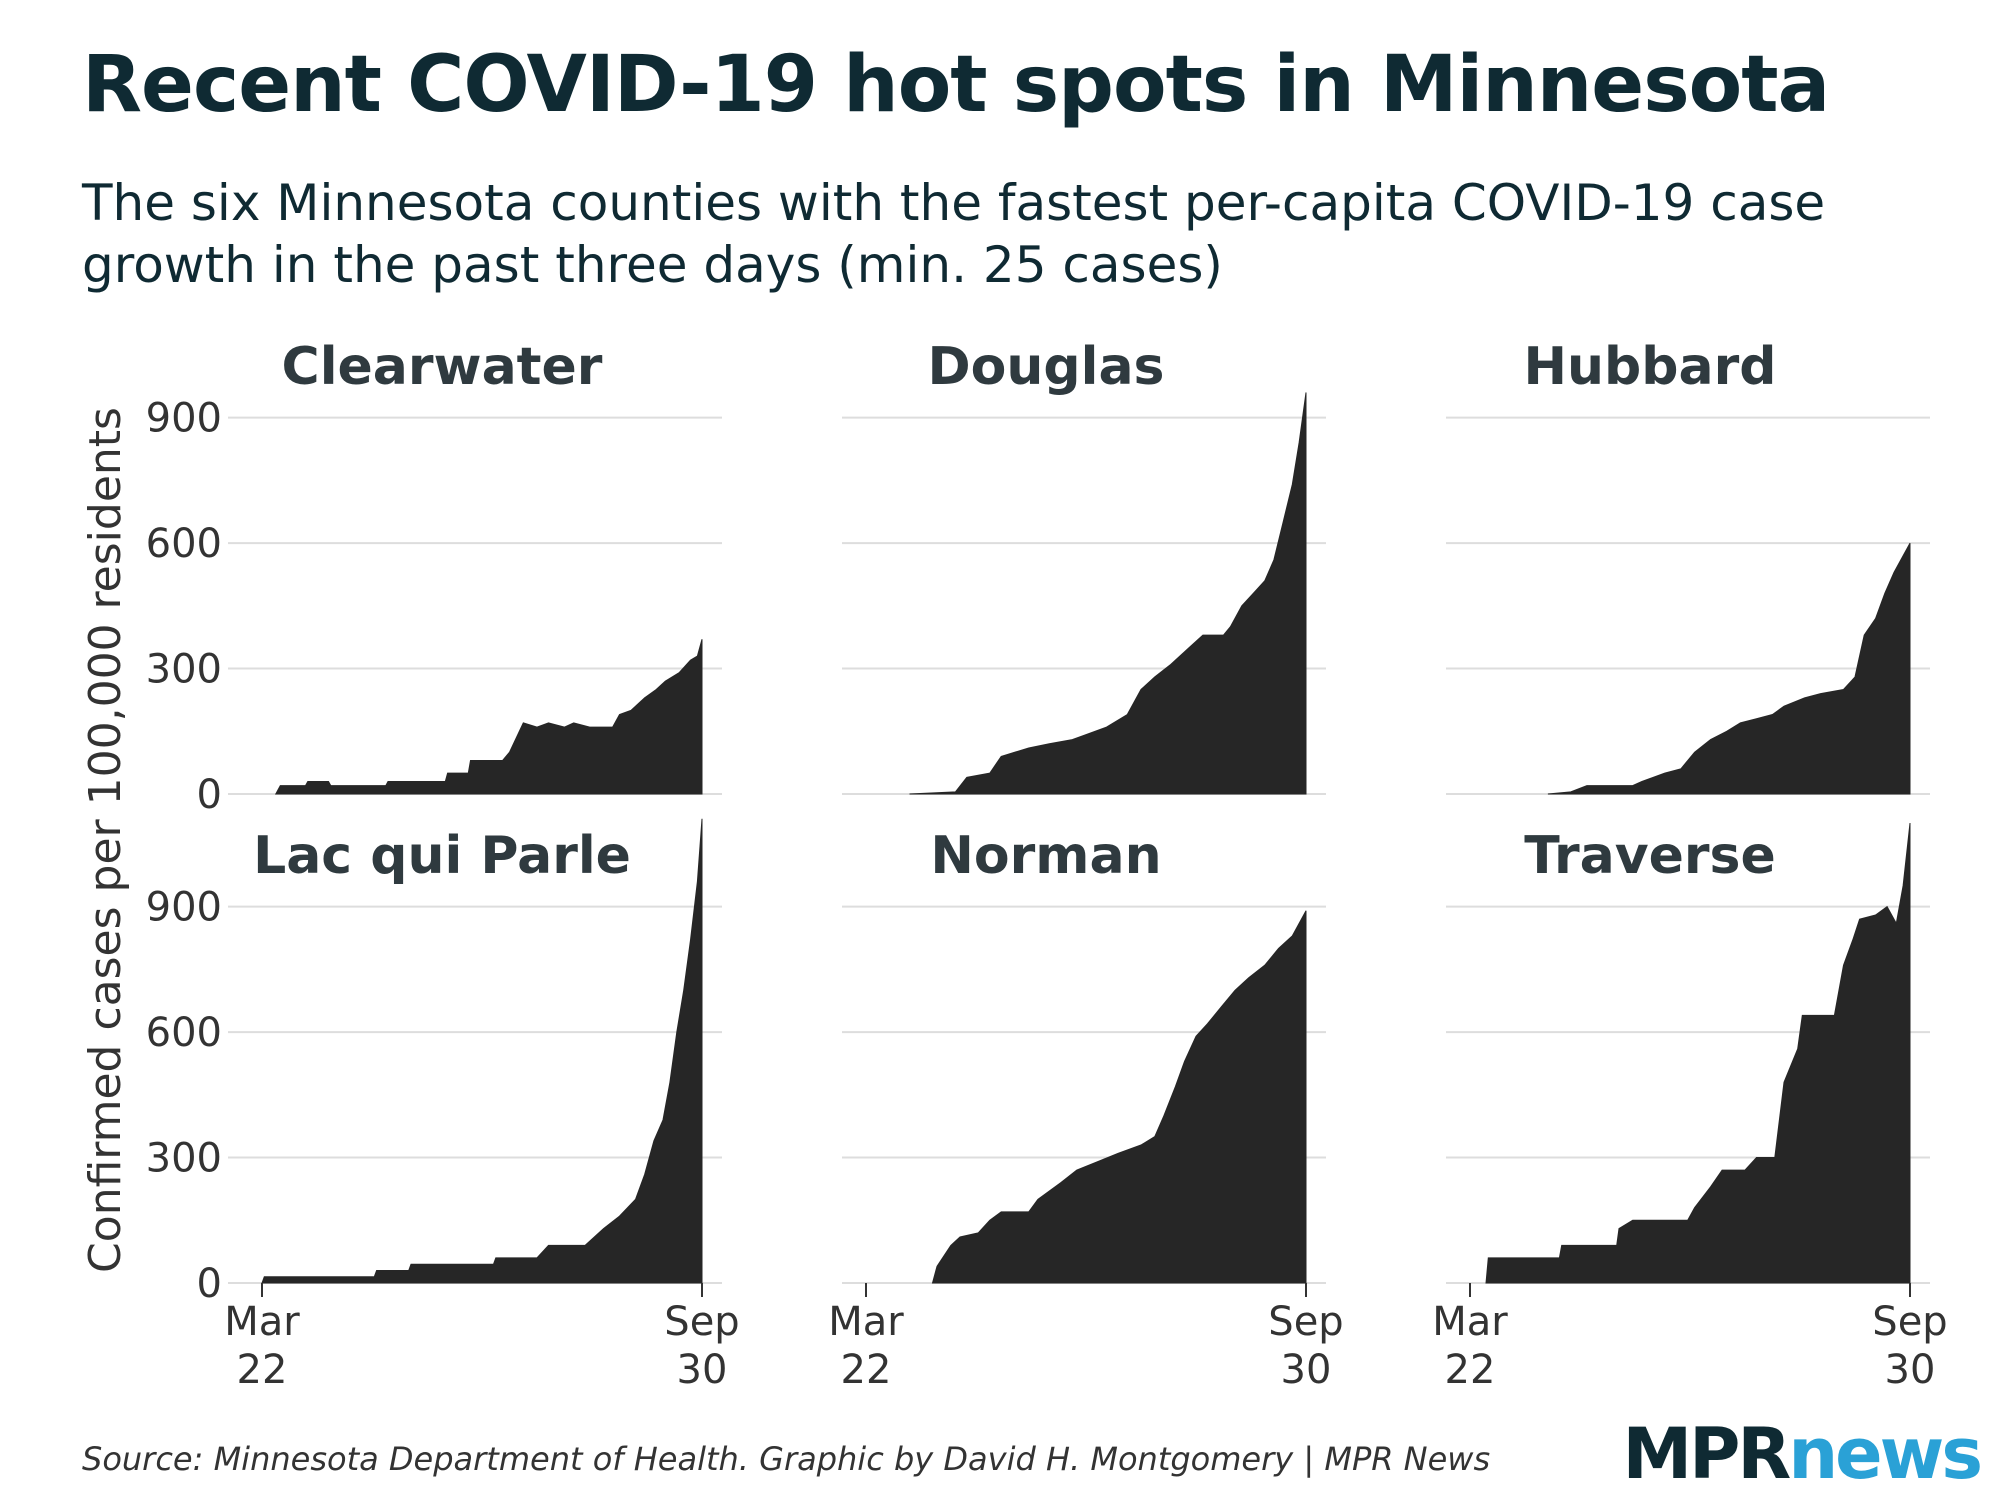 This screenshot has width=2000, height=1500. I want to click on mpr-news-logo: MPRnews, so click(1802, 1454).